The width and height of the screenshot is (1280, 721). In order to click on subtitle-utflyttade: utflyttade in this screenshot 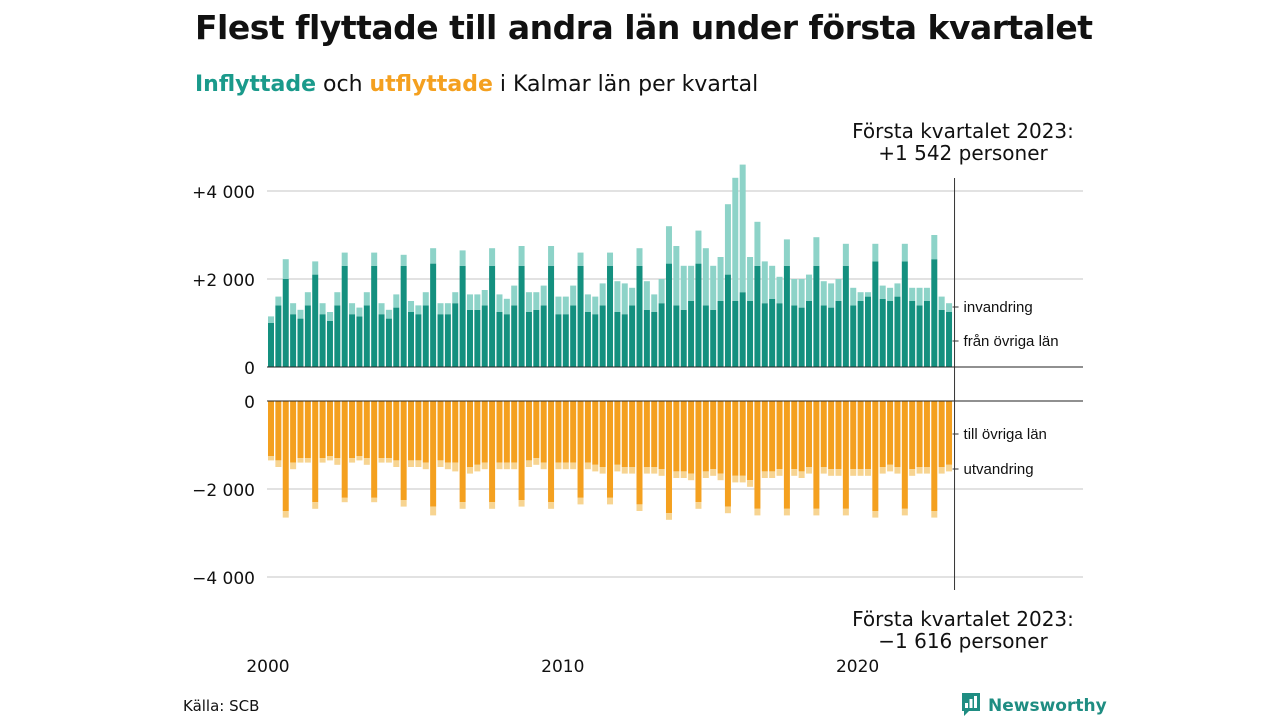, I will do `click(431, 84)`.